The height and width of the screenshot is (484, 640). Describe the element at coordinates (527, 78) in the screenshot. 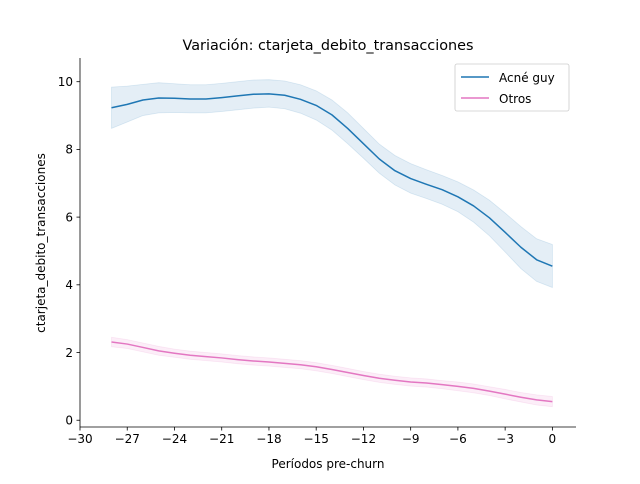

I see `legend-label-acne-guy: Acné guy` at that location.